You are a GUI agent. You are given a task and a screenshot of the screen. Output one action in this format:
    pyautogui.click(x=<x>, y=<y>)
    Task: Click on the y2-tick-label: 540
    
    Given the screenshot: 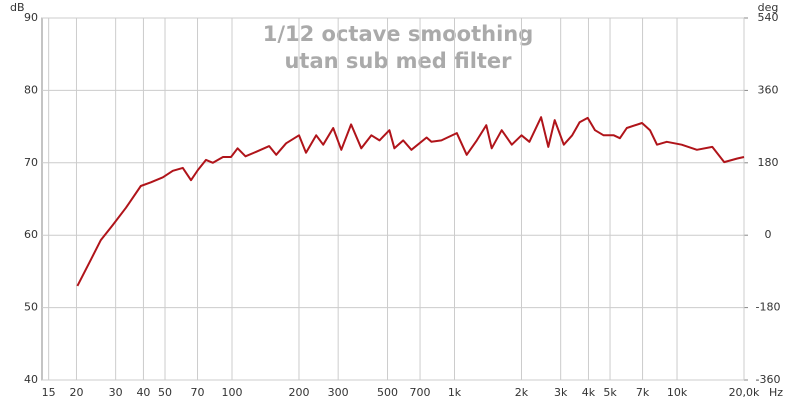 What is the action you would take?
    pyautogui.click(x=768, y=17)
    